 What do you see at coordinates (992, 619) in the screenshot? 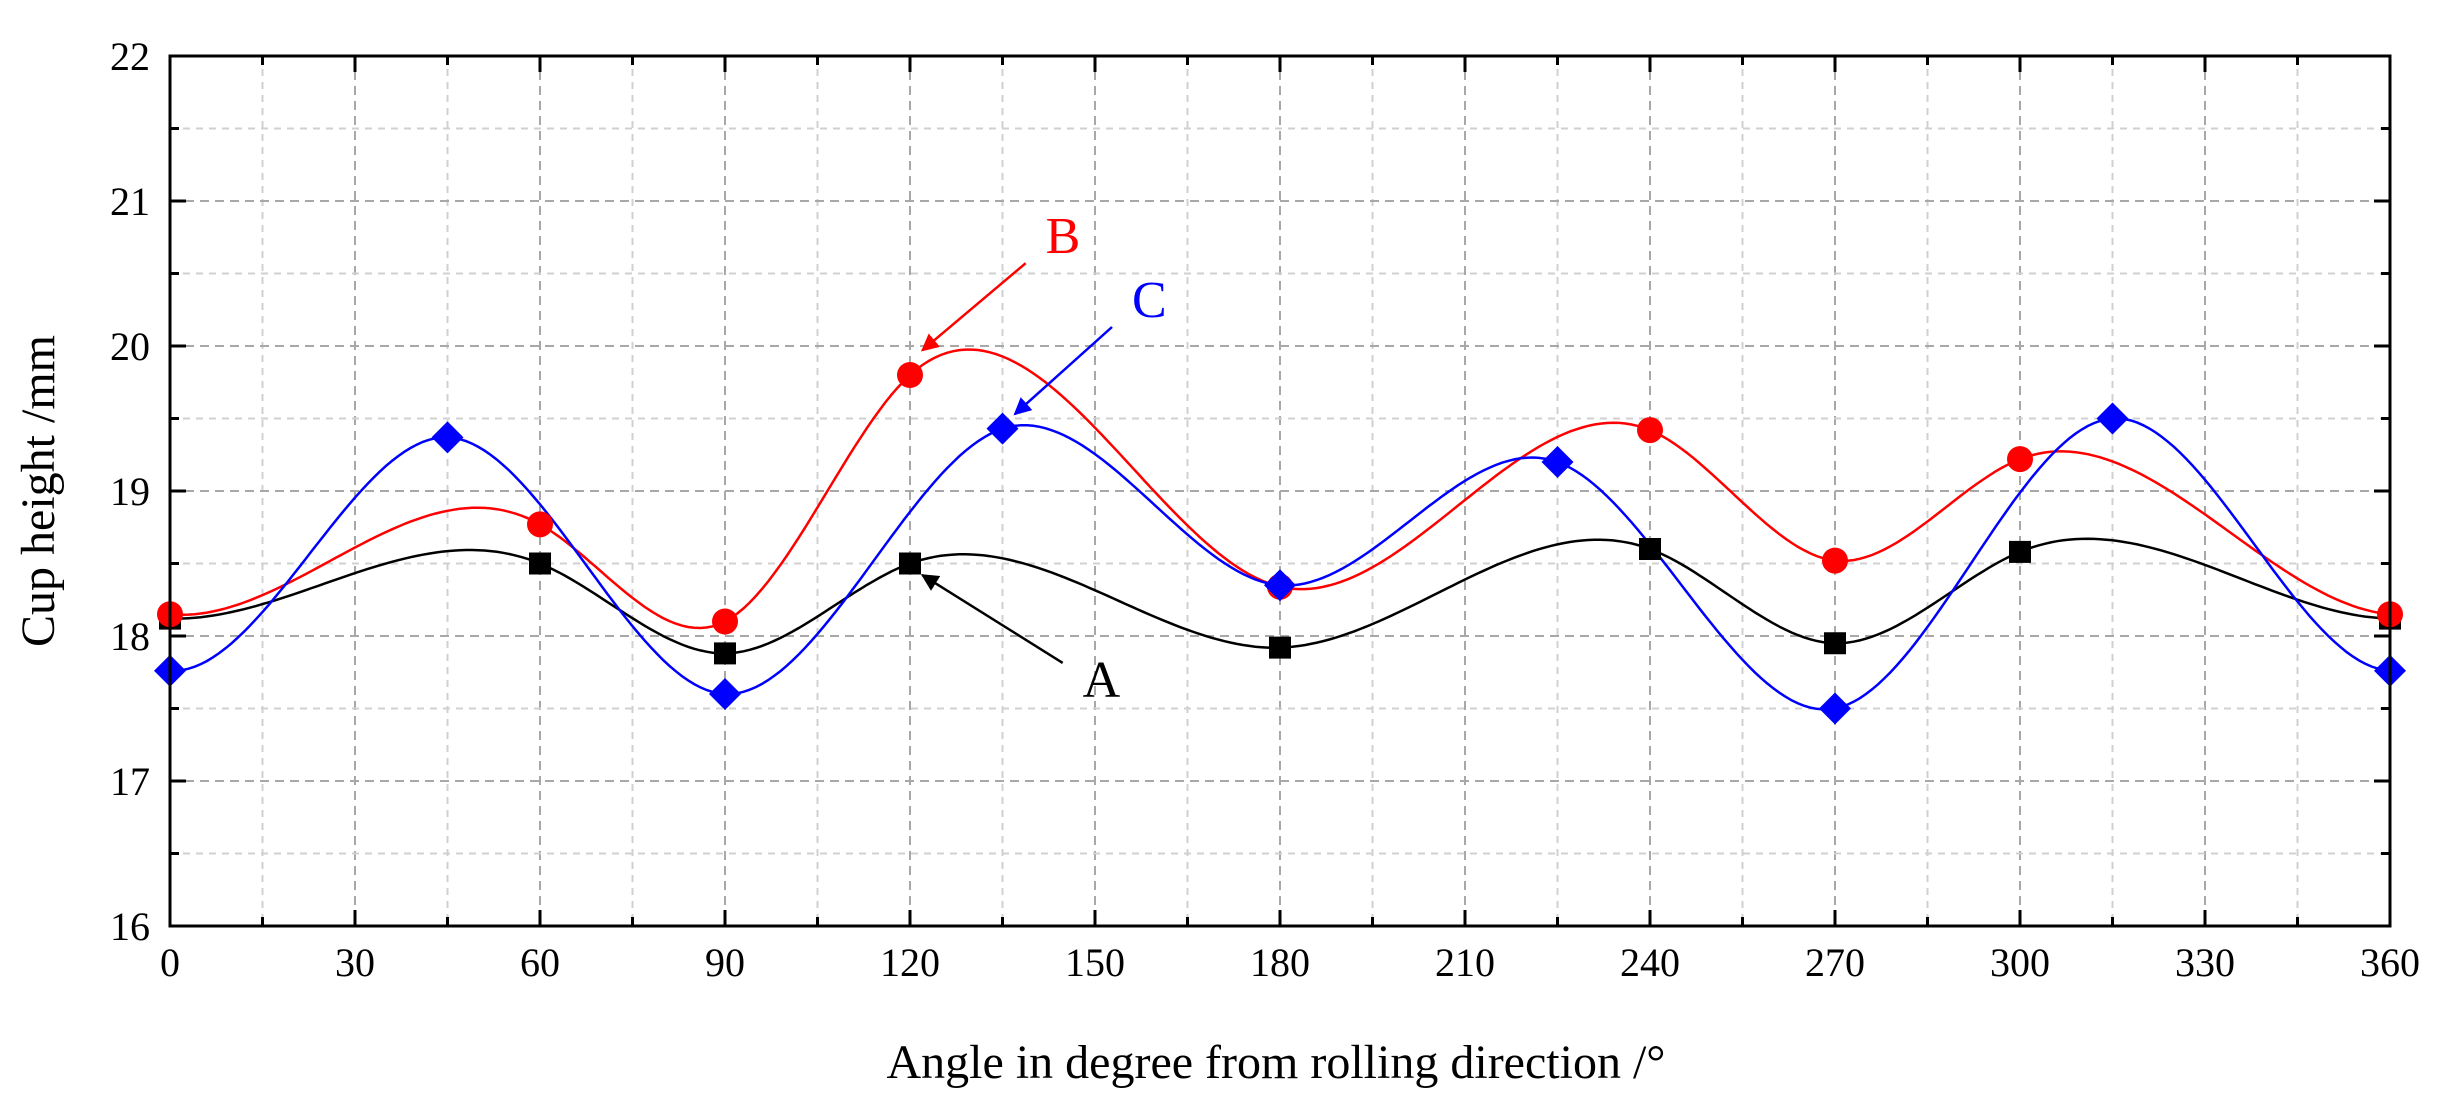
I see `callout-arrow-A` at bounding box center [992, 619].